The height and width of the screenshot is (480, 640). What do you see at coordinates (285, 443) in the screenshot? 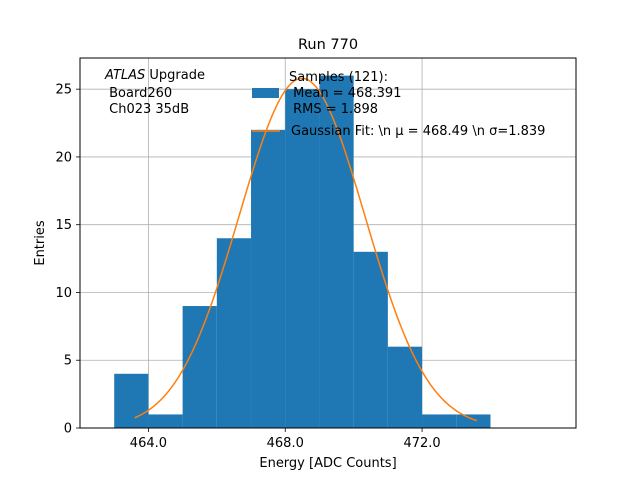
I see `x-tick-label: 468.0` at bounding box center [285, 443].